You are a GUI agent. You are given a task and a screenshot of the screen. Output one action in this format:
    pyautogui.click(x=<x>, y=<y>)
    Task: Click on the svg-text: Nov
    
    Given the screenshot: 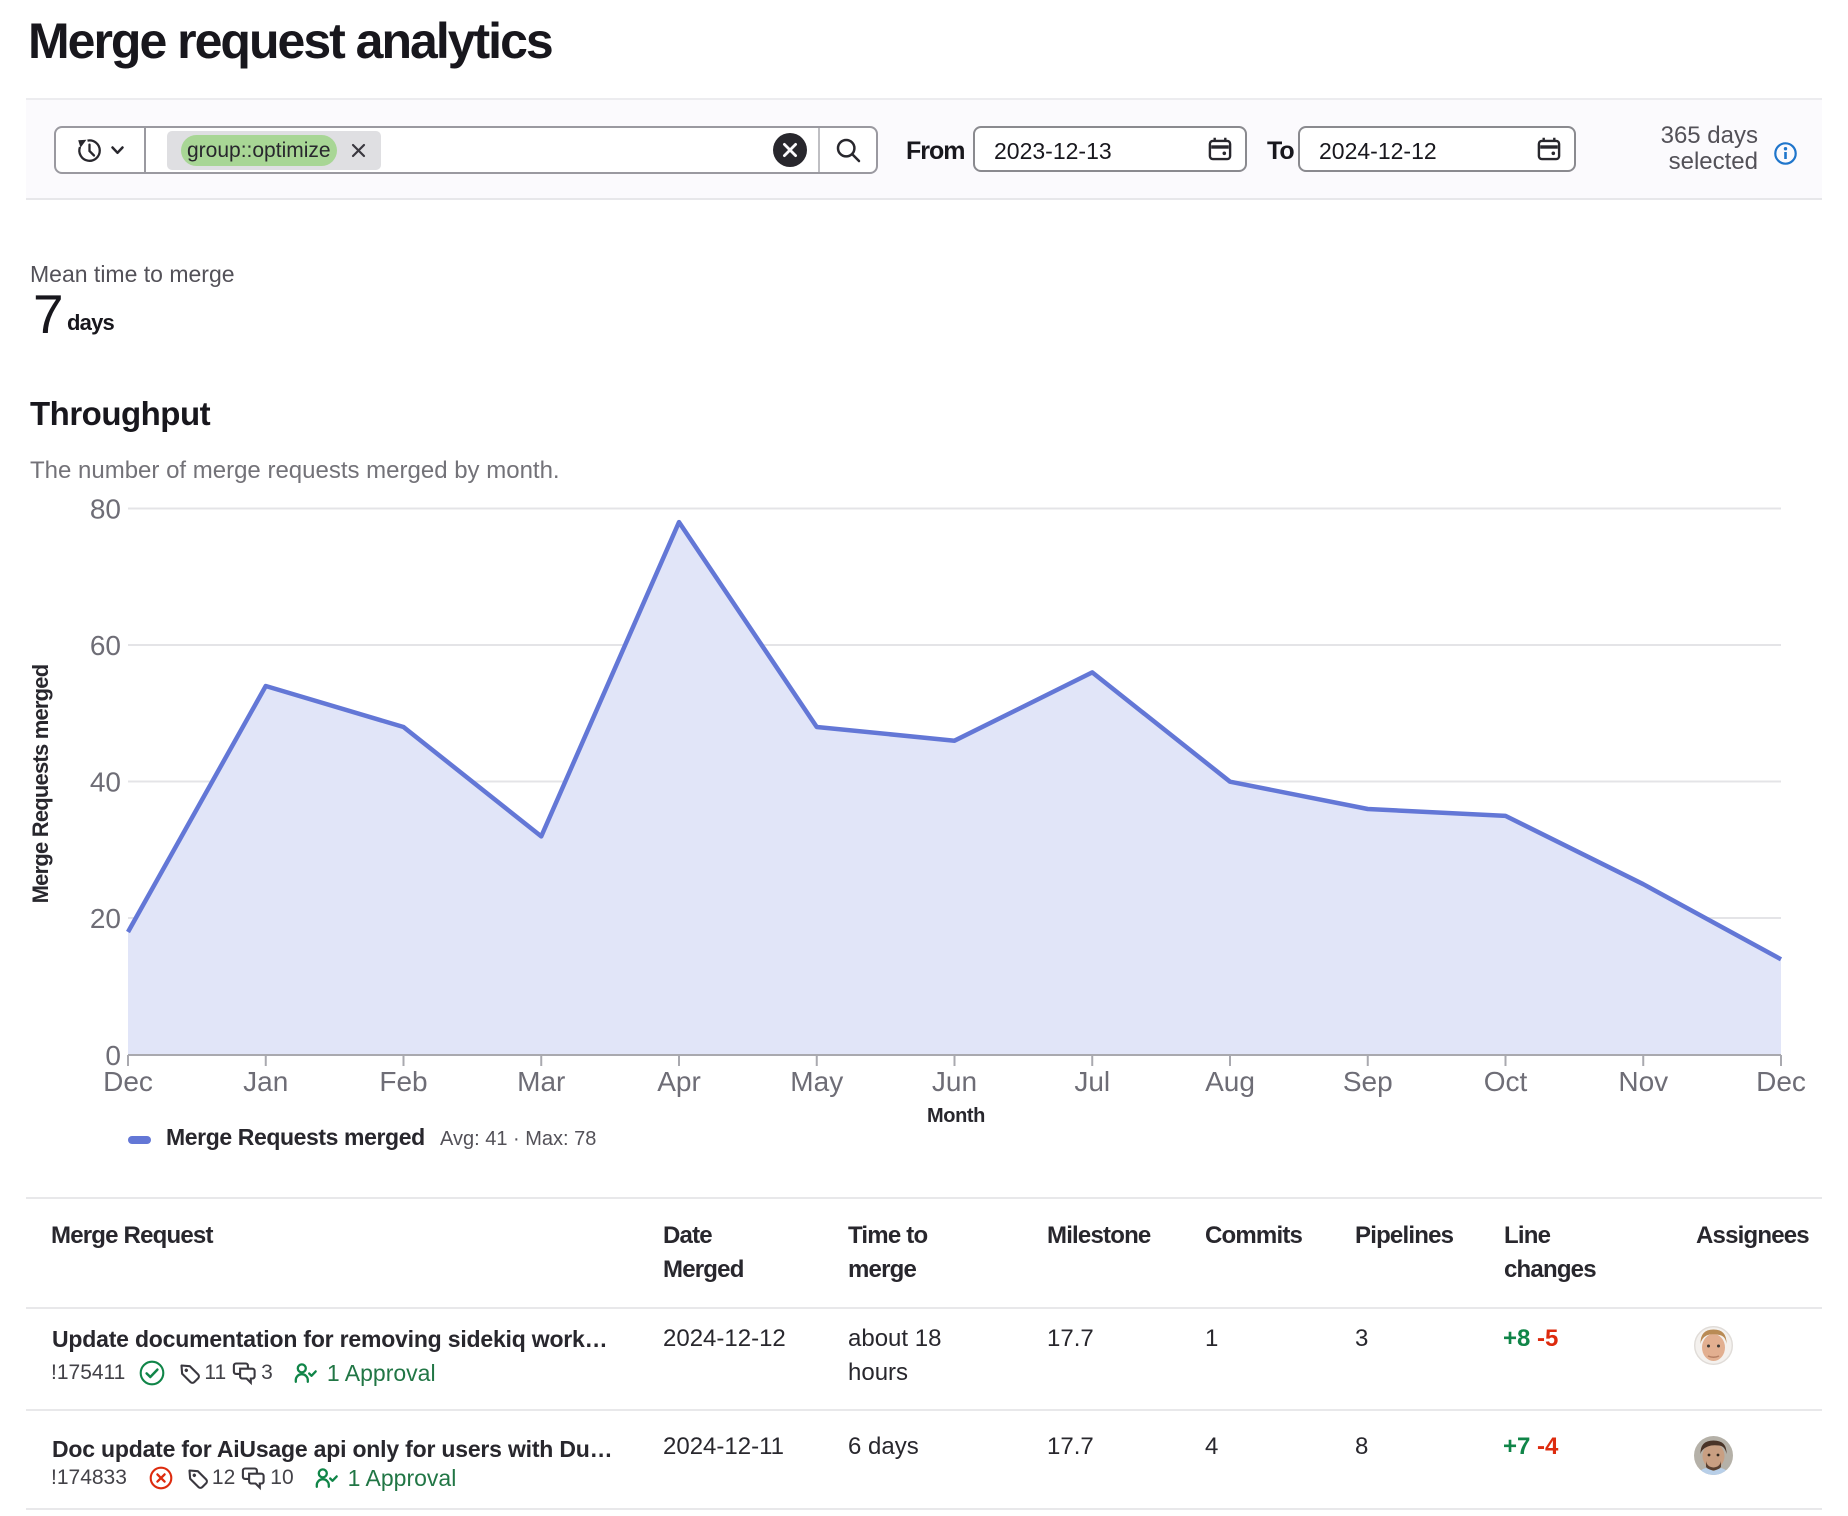 What is the action you would take?
    pyautogui.click(x=1643, y=1081)
    